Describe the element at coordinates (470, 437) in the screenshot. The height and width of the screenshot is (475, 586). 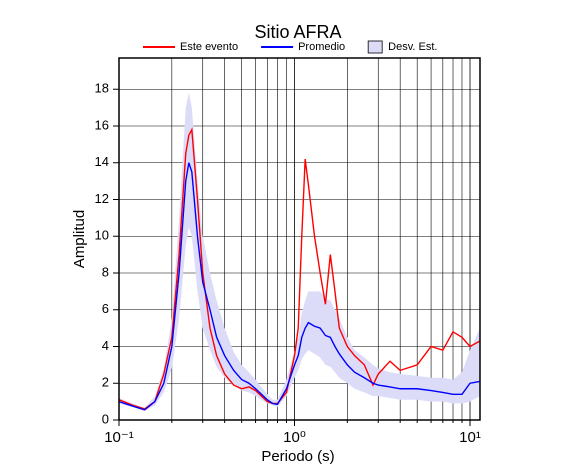
I see `x-tick-label: 10¹` at that location.